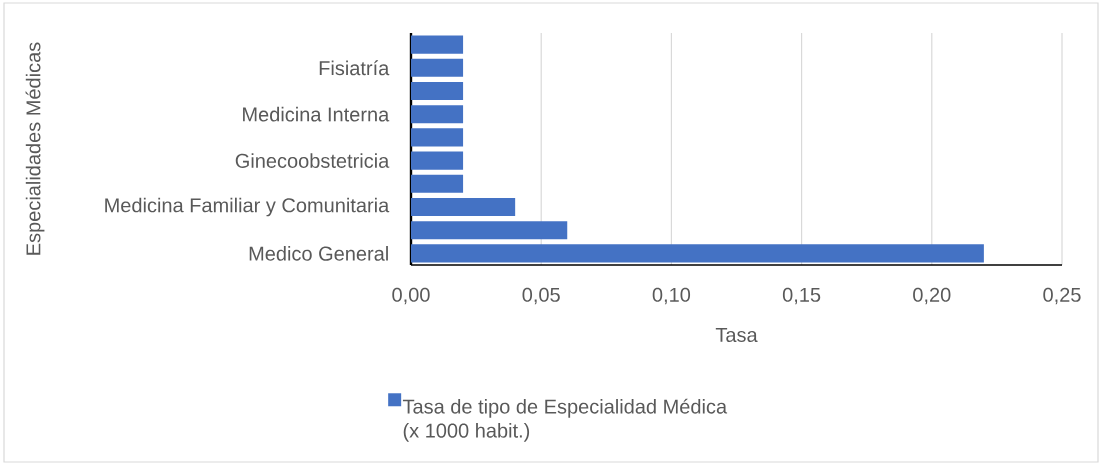  What do you see at coordinates (736, 335) in the screenshot?
I see `x-axis-title: Tasa` at bounding box center [736, 335].